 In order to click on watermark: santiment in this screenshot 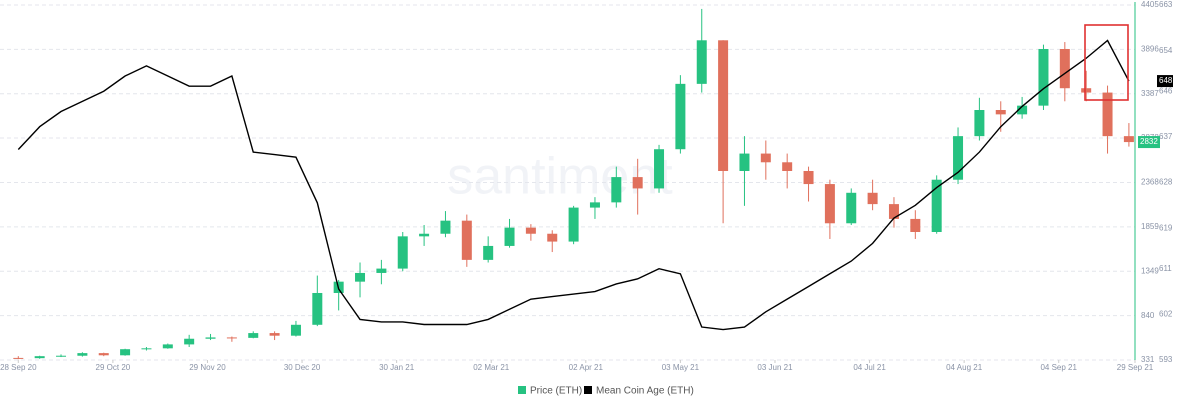, I will do `click(560, 177)`.